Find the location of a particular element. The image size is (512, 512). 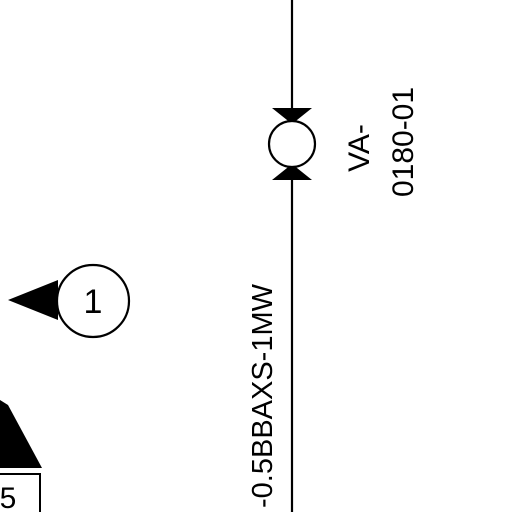

valve-top-wedge is located at coordinates (292, 116).